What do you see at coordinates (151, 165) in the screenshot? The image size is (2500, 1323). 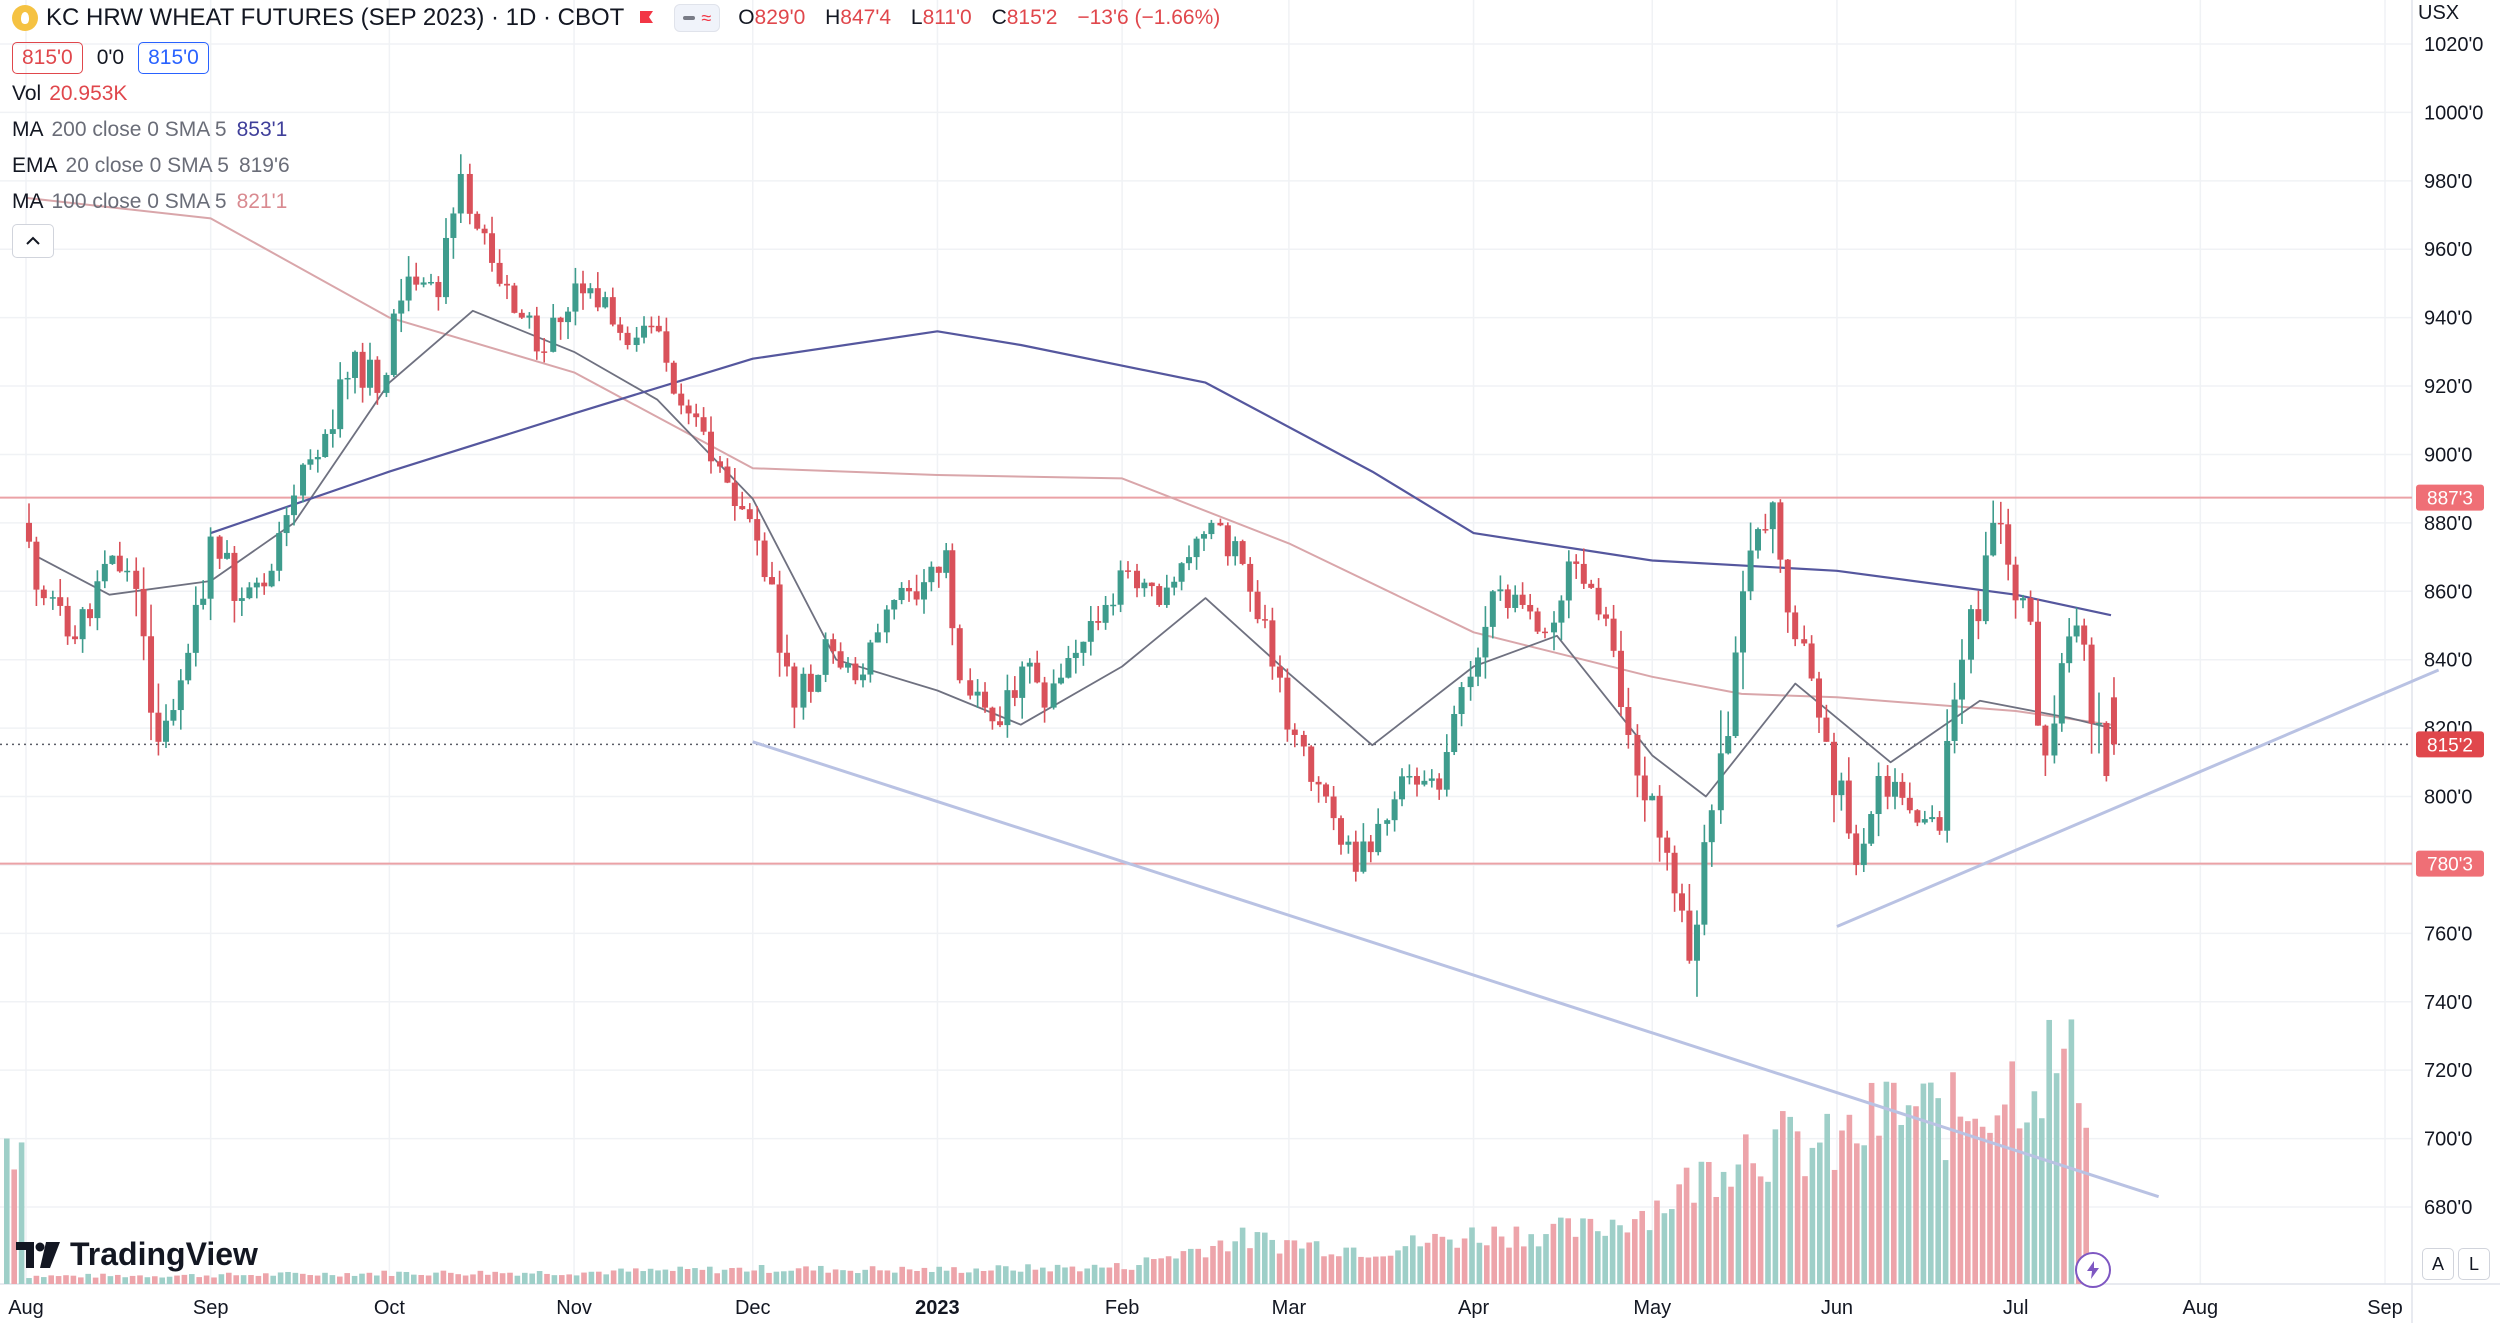 I see `ema20-legend: EMA 20 close 0 SMA 5 819'6` at bounding box center [151, 165].